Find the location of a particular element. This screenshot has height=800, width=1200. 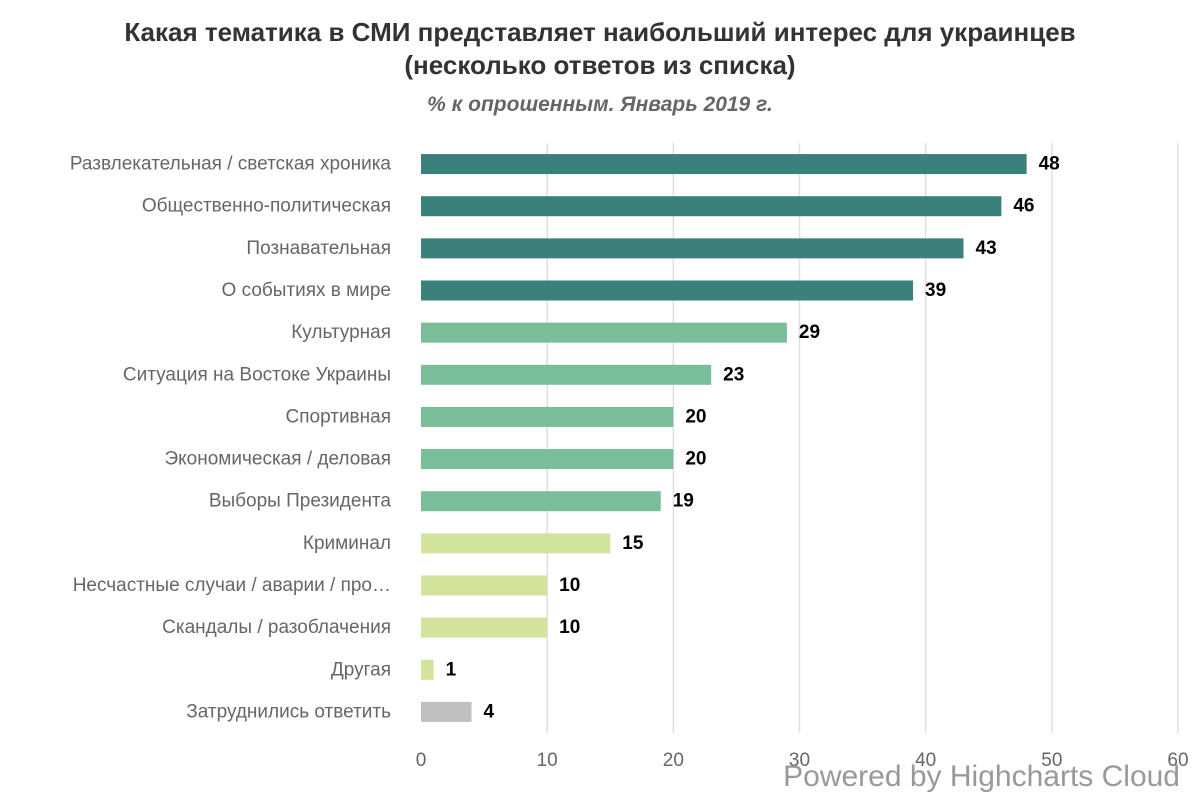

data-label: 43 is located at coordinates (986, 248).